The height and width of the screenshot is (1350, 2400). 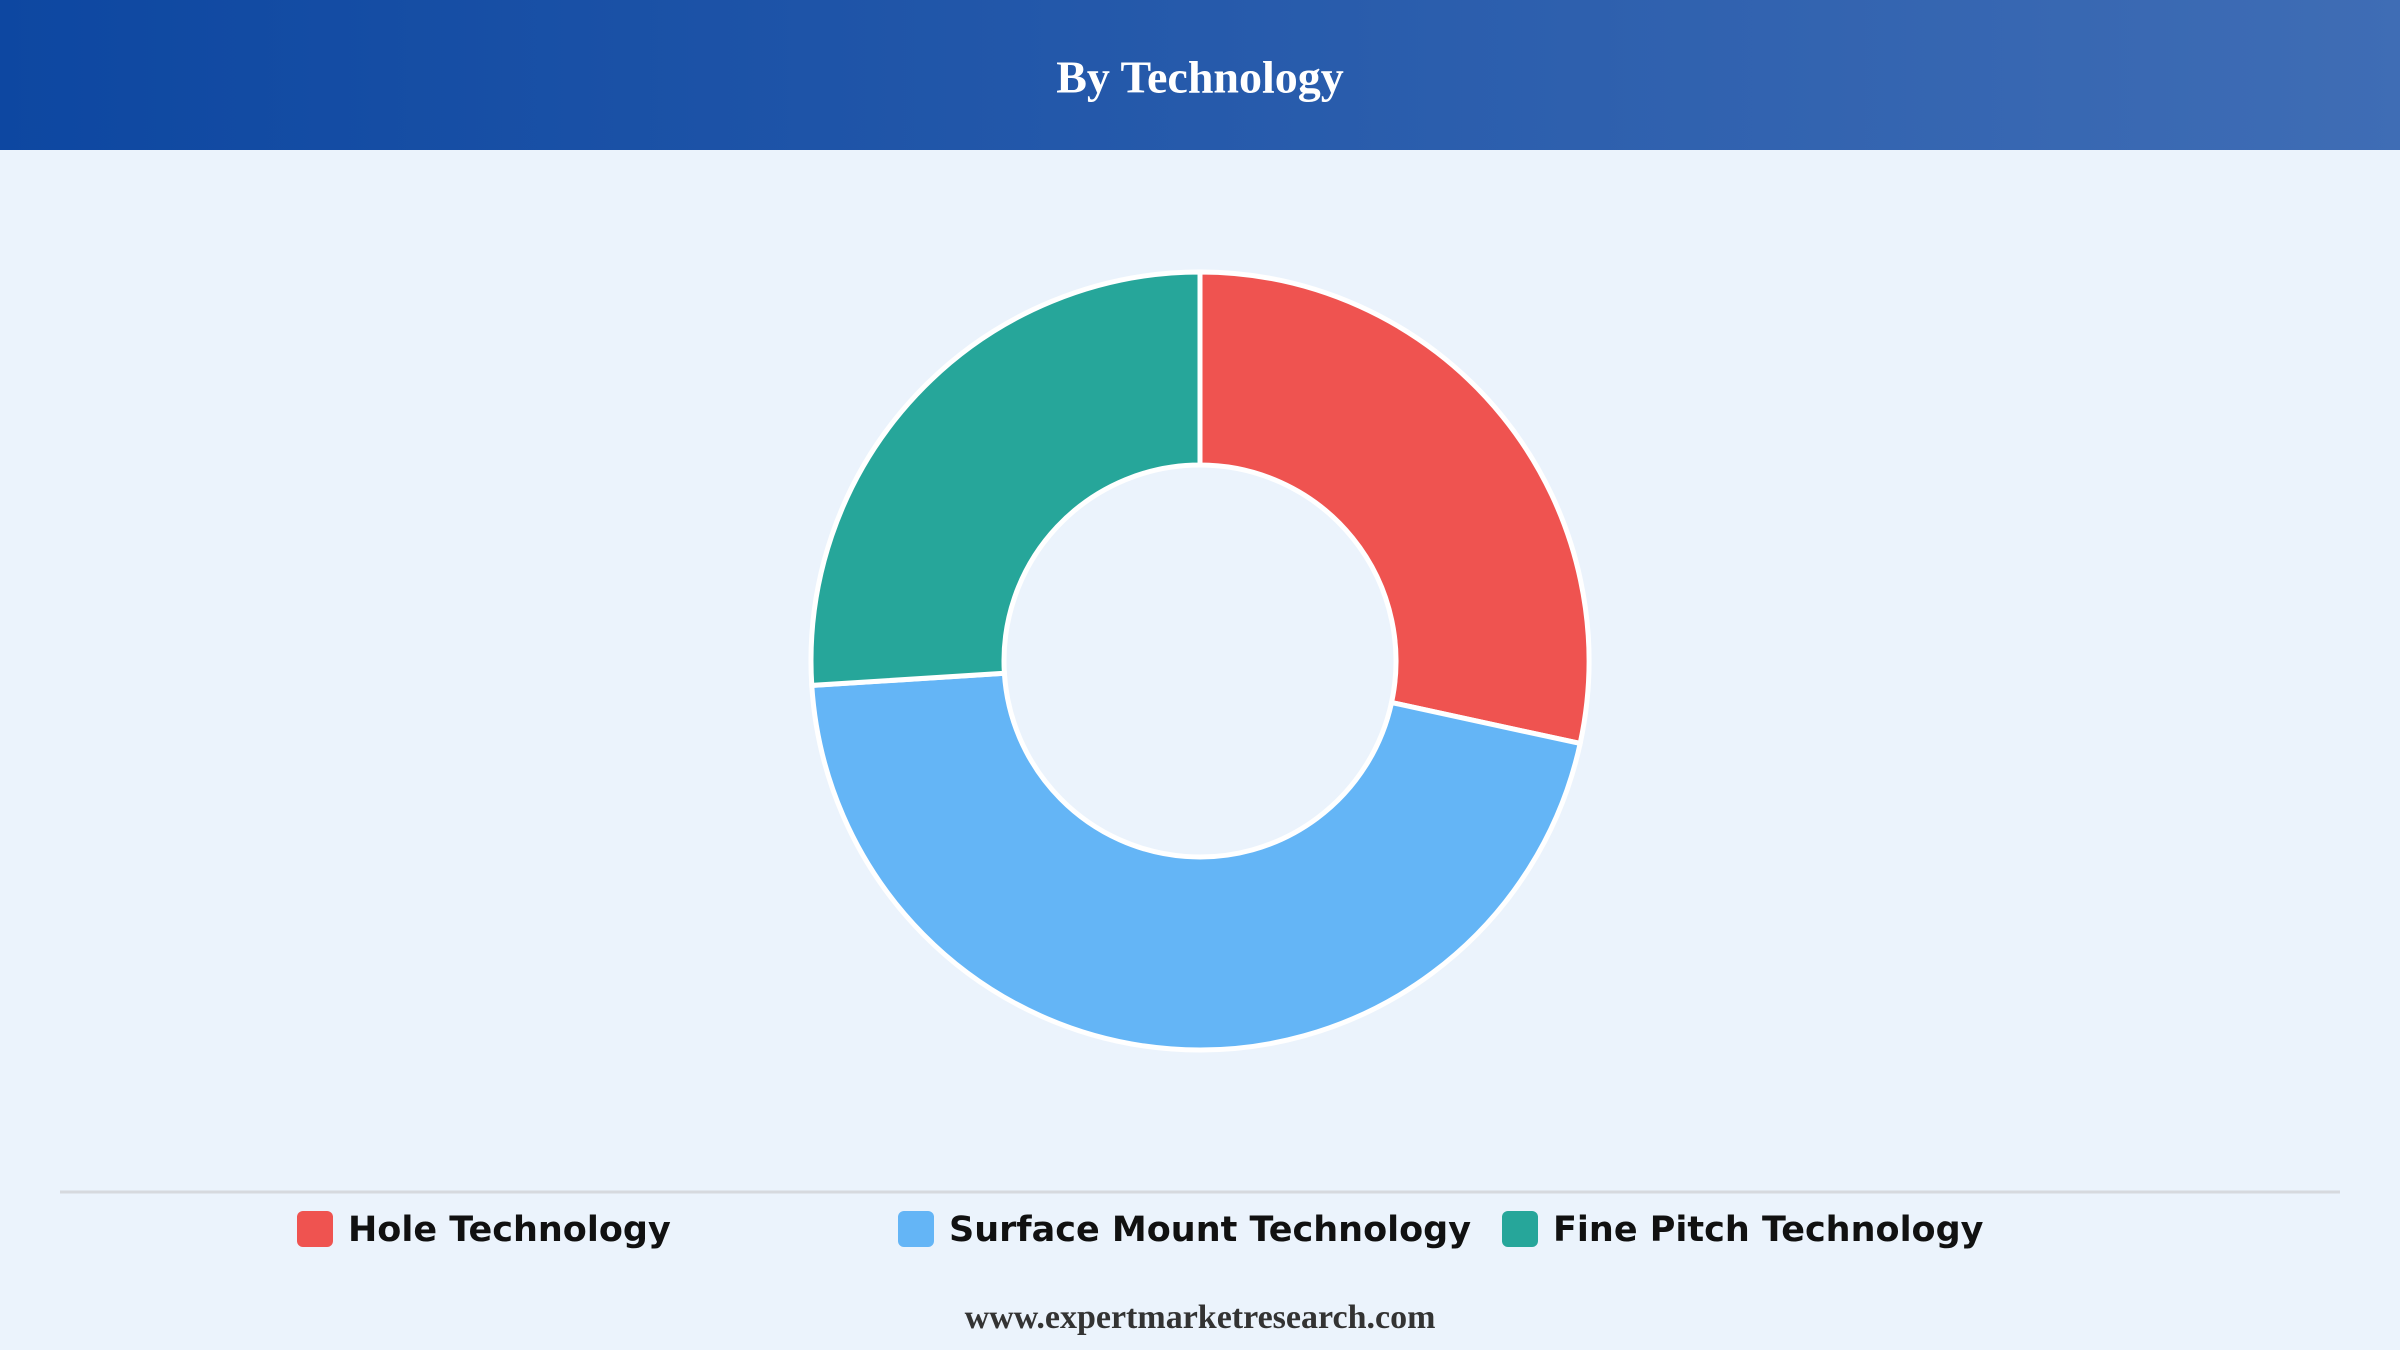 I want to click on legend-label: Surface Mount Technology, so click(x=1210, y=1230).